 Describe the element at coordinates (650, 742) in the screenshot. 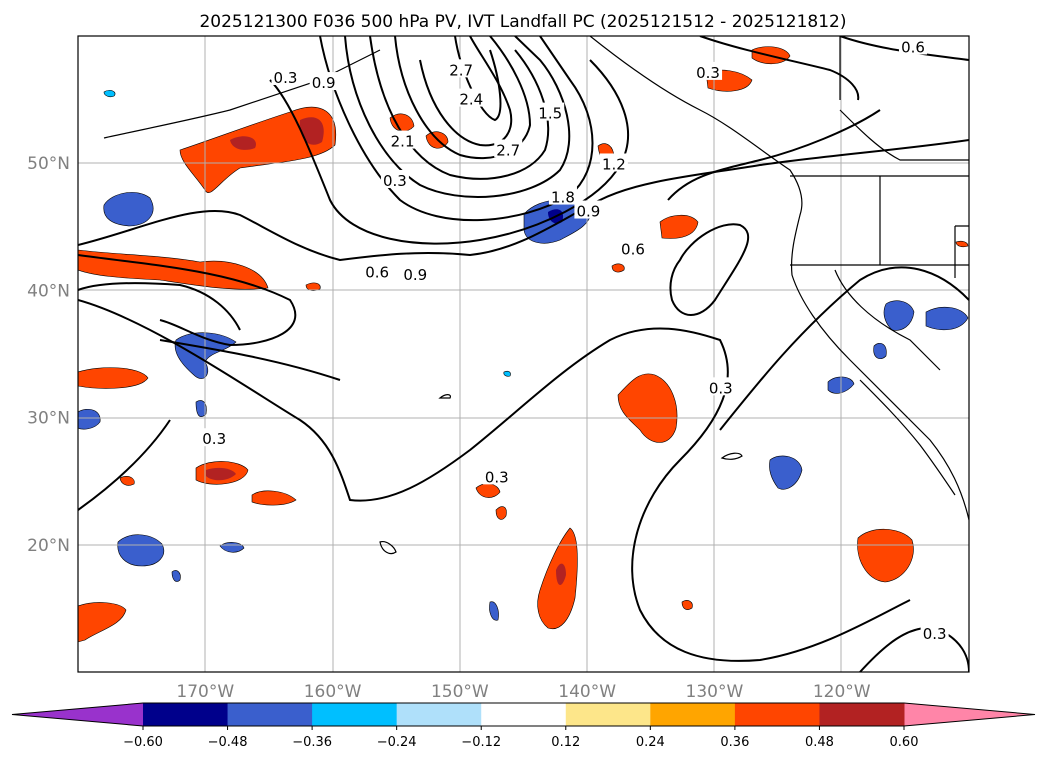

I see `colorbar-tick-label: 0.24` at that location.